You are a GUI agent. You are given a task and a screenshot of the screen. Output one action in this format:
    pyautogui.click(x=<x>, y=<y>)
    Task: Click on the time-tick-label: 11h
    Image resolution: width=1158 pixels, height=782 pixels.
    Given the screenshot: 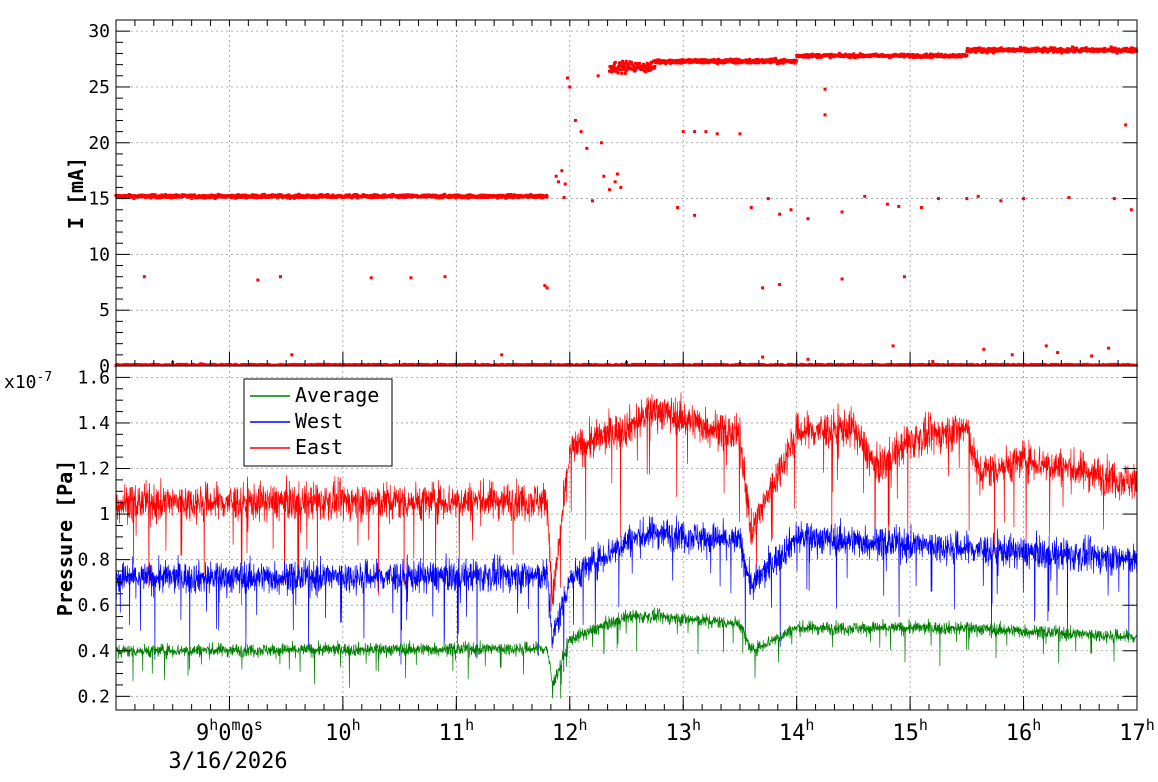 What is the action you would take?
    pyautogui.click(x=457, y=731)
    